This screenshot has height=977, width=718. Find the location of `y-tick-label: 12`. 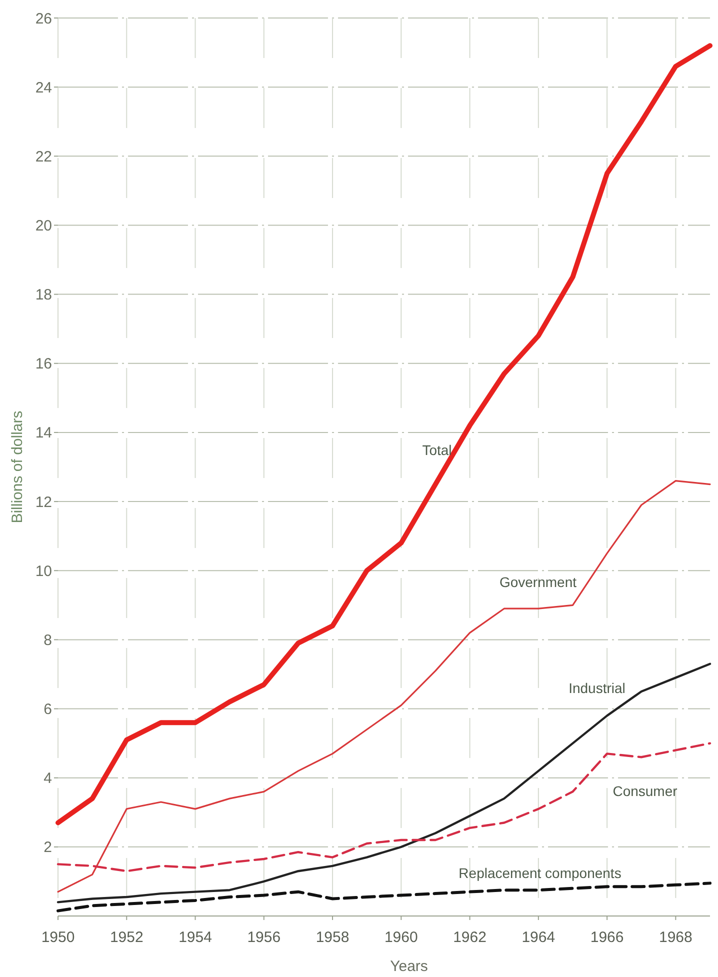

y-tick-label: 12 is located at coordinates (43, 502).